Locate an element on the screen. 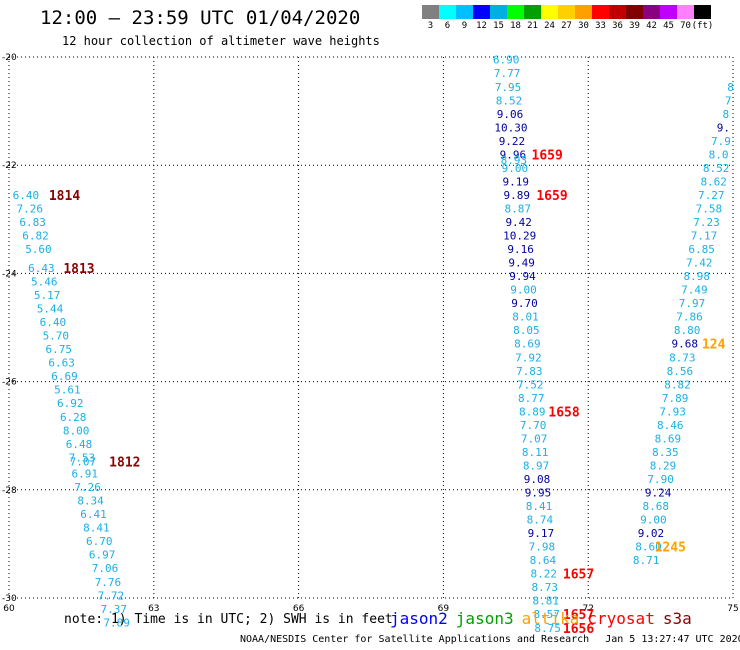  data-point-label: 7.86 is located at coordinates (689, 317).